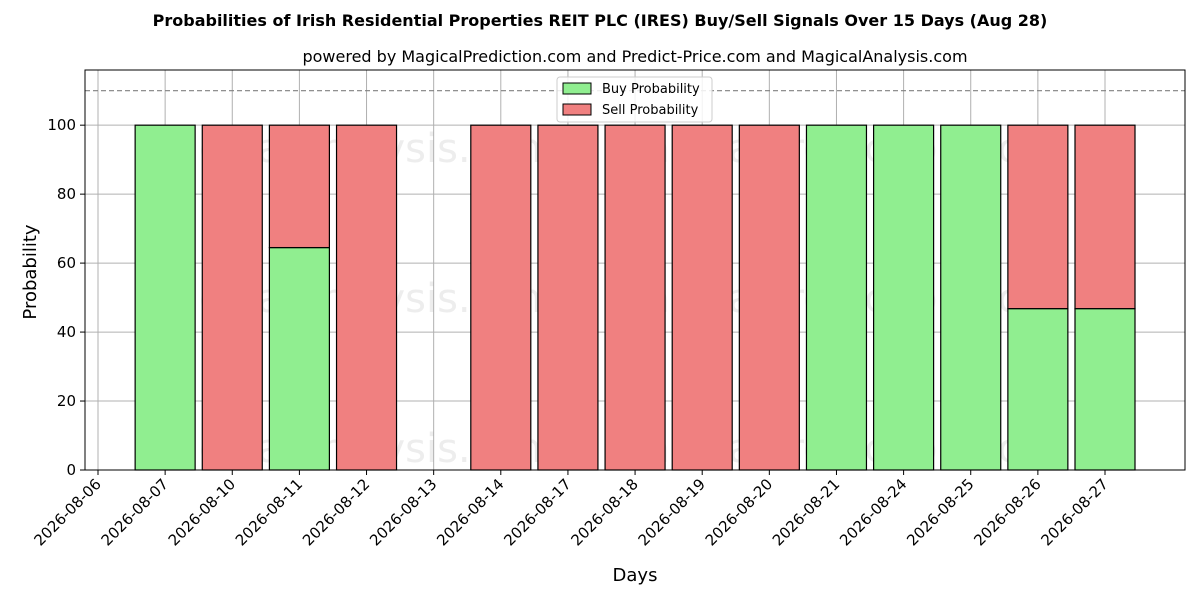 Image resolution: width=1200 pixels, height=600 pixels. Describe the element at coordinates (66, 401) in the screenshot. I see `y-tick-label: 20` at that location.